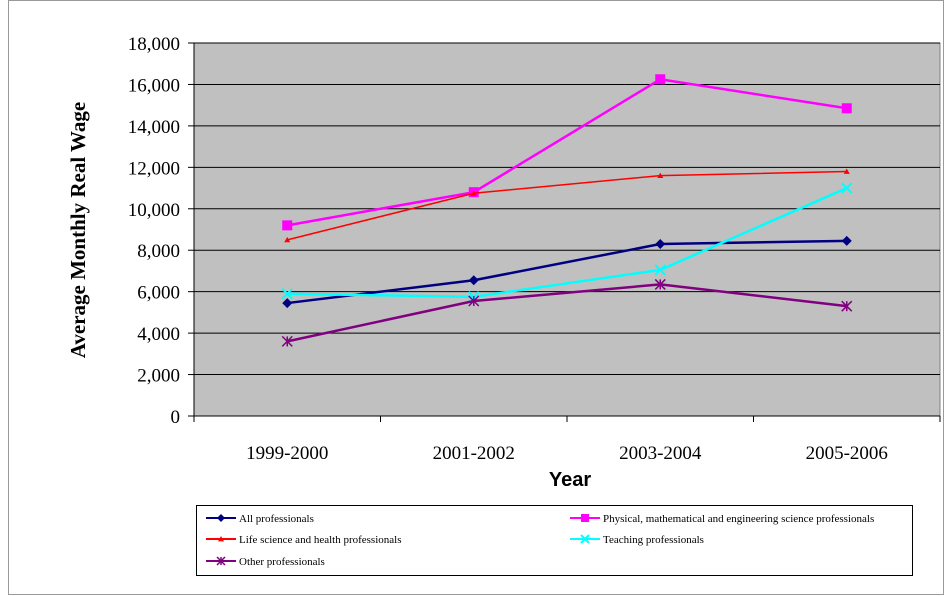 The image size is (945, 596). What do you see at coordinates (158, 376) in the screenshot?
I see `y-tick-label: 2,000` at bounding box center [158, 376].